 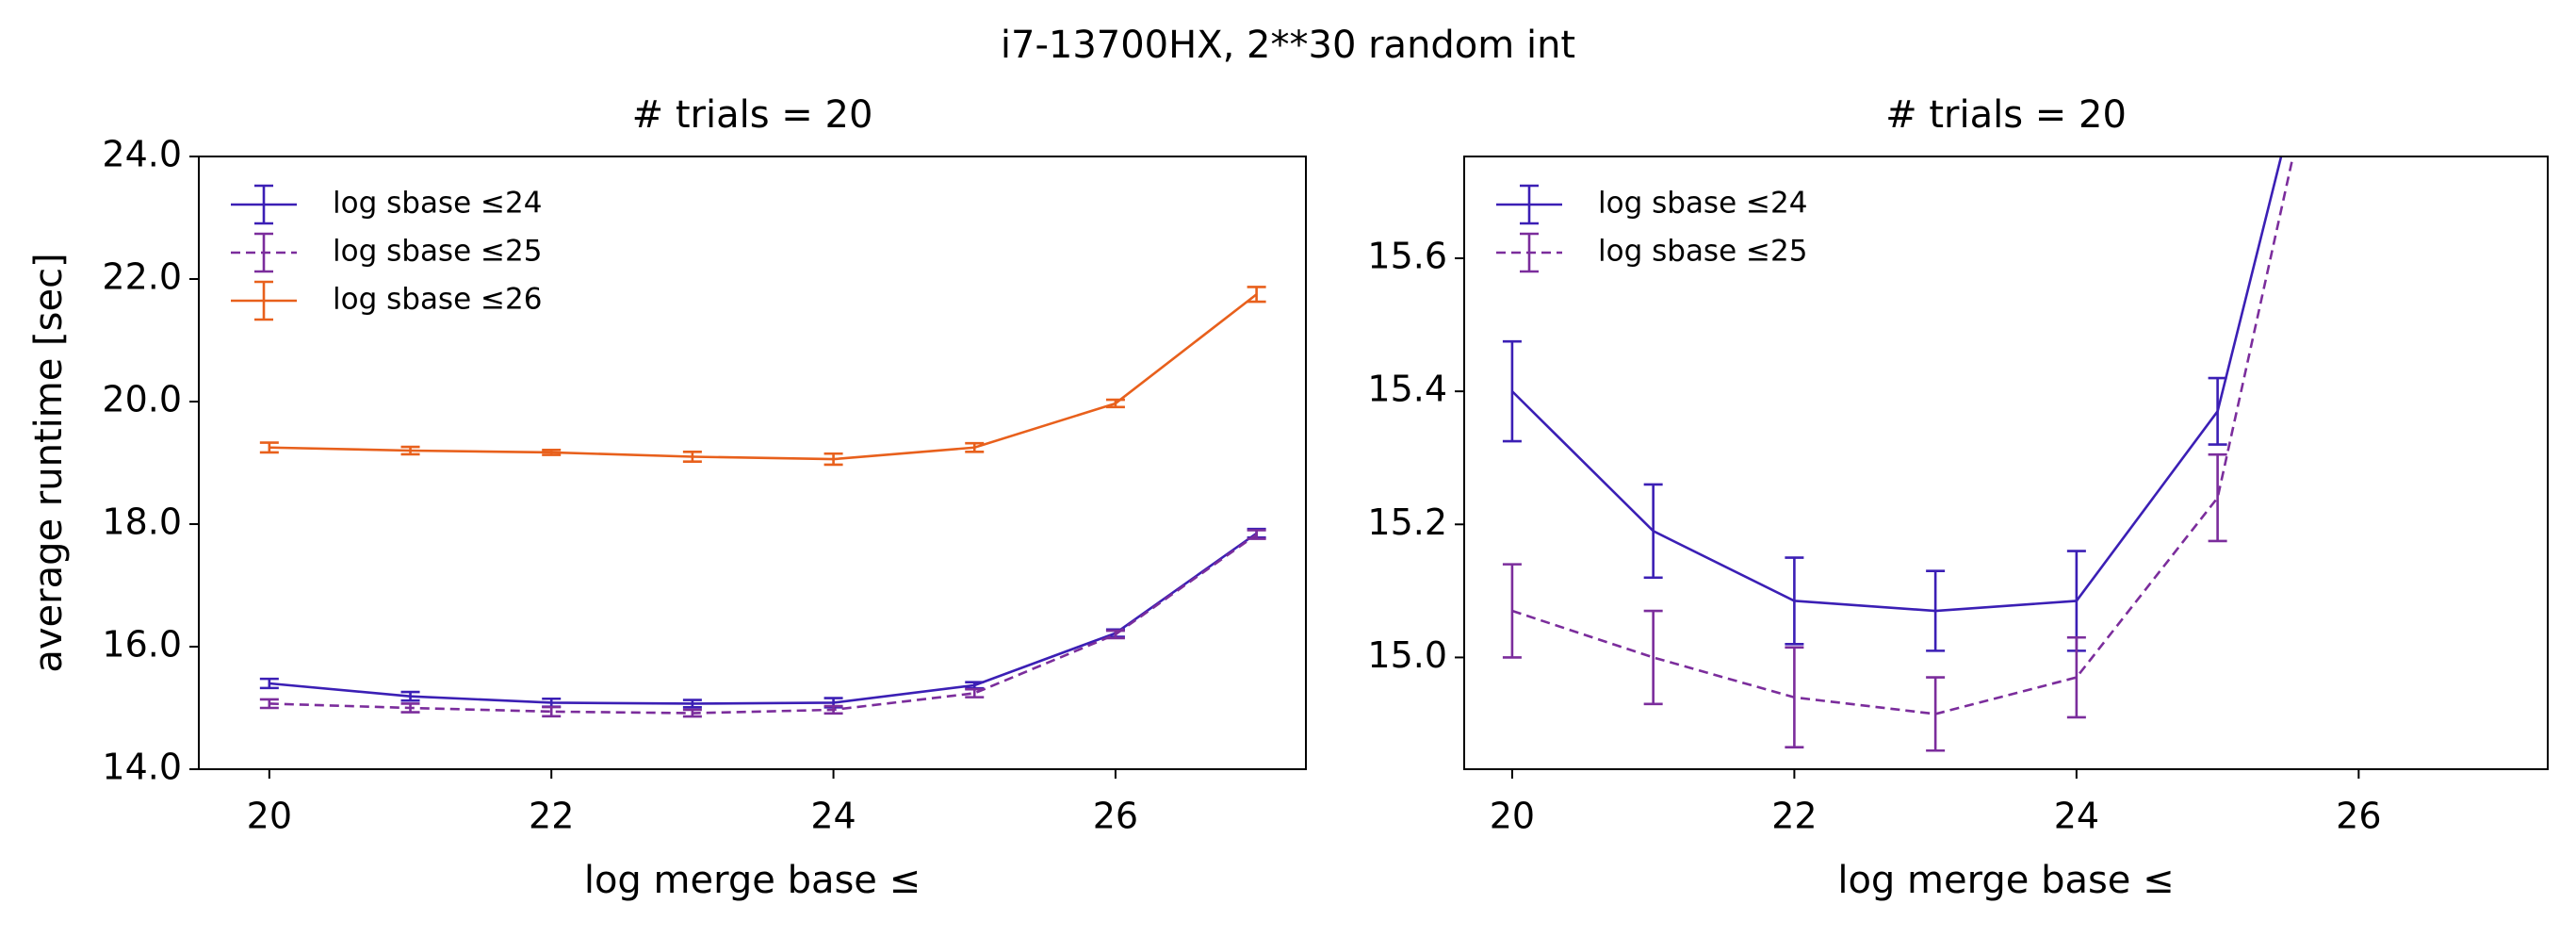 I want to click on y-tick-label: 15.6, so click(x=1407, y=255).